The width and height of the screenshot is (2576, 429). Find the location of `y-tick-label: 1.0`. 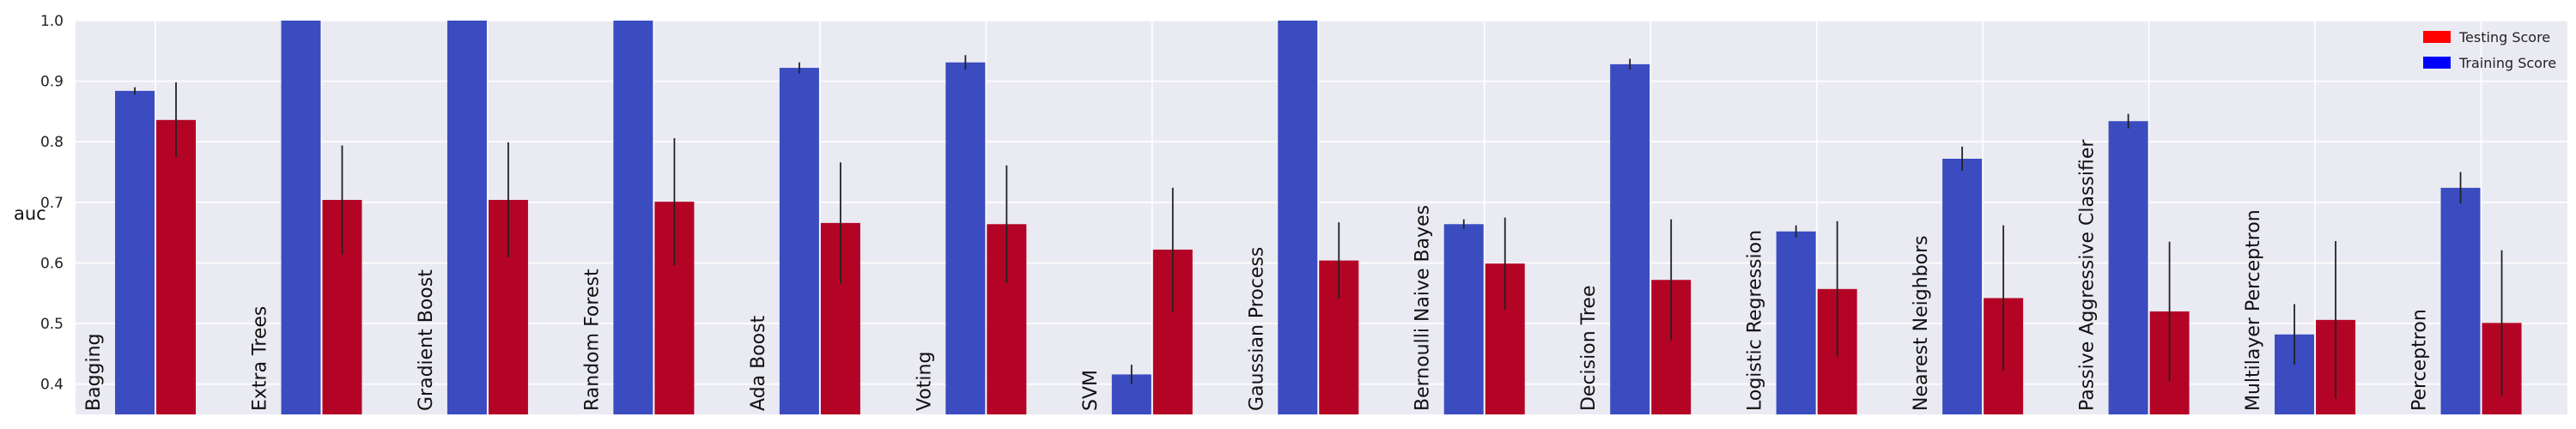

y-tick-label: 1.0 is located at coordinates (52, 21).